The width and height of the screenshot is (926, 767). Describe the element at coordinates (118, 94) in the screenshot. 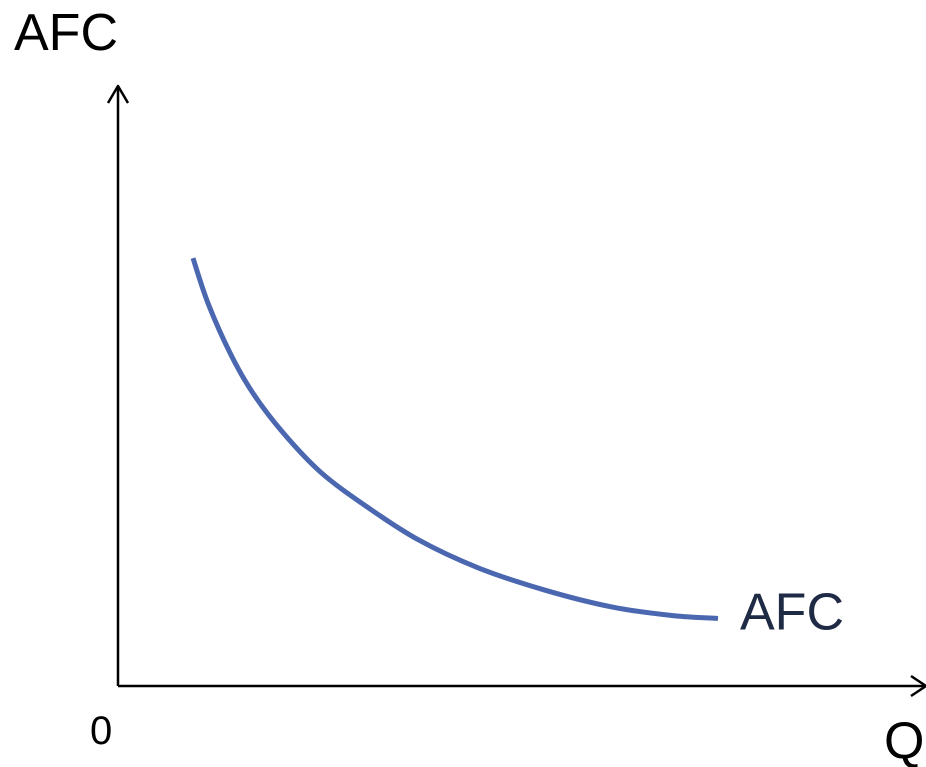

I see `y-axis-arrow` at that location.